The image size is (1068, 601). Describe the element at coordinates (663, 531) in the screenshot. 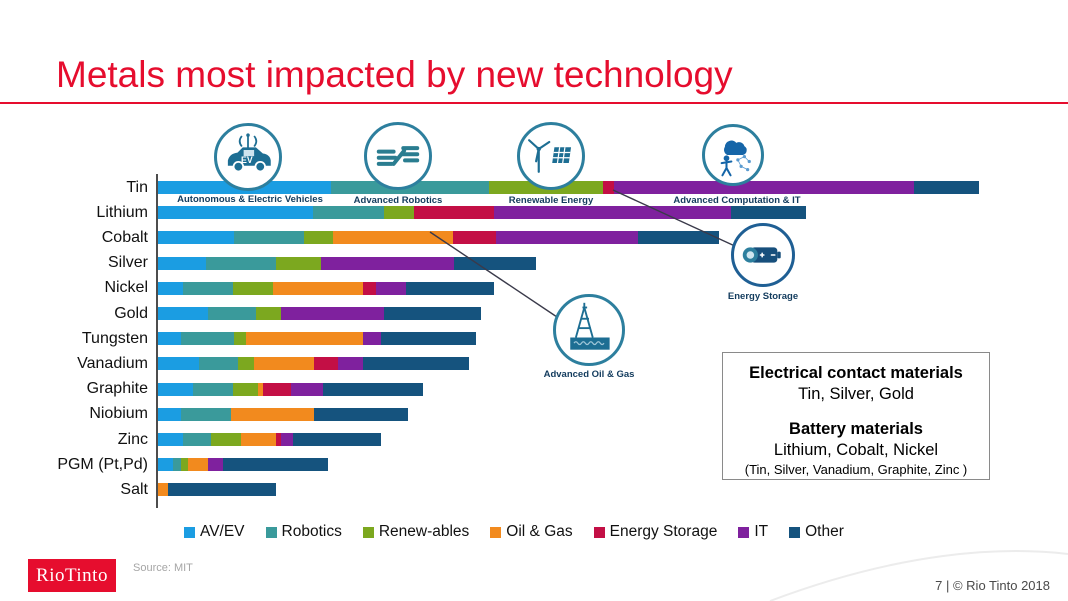

I see `legend-label: Energy Storage` at that location.